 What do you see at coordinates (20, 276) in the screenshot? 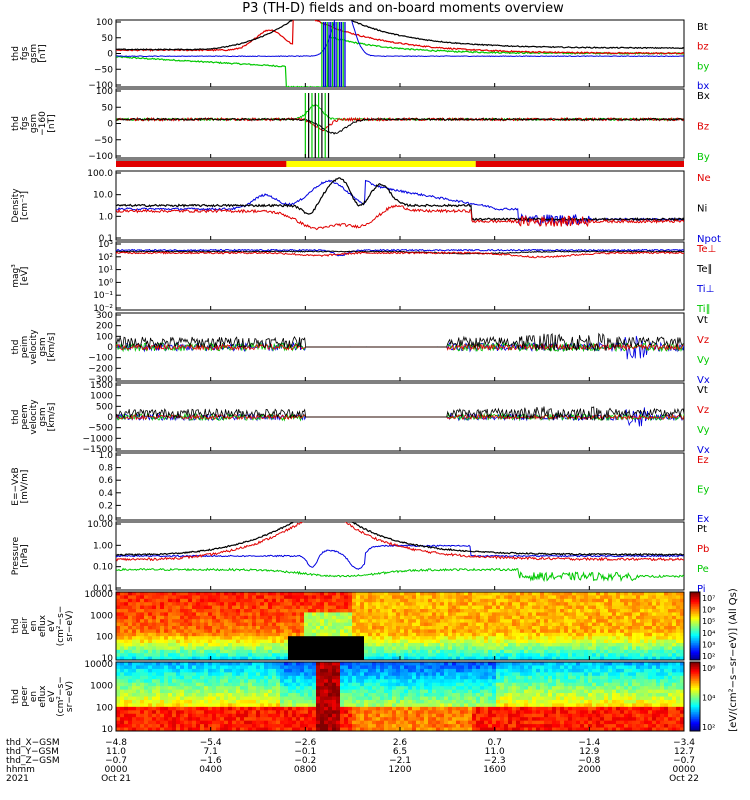
I see `y-axis-label: mag³ [eV]` at bounding box center [20, 276].